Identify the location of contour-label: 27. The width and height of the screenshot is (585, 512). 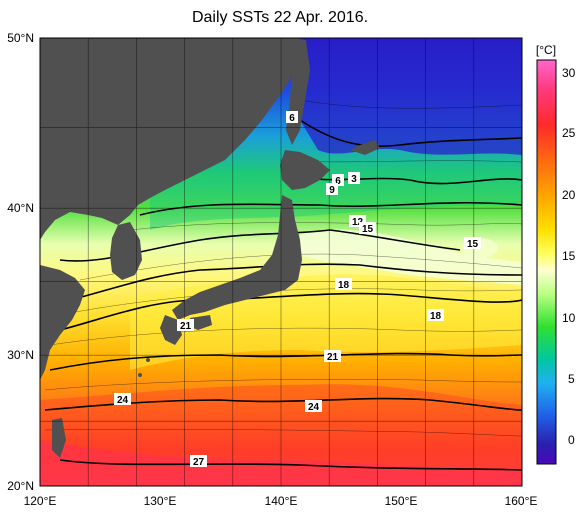
(198, 461).